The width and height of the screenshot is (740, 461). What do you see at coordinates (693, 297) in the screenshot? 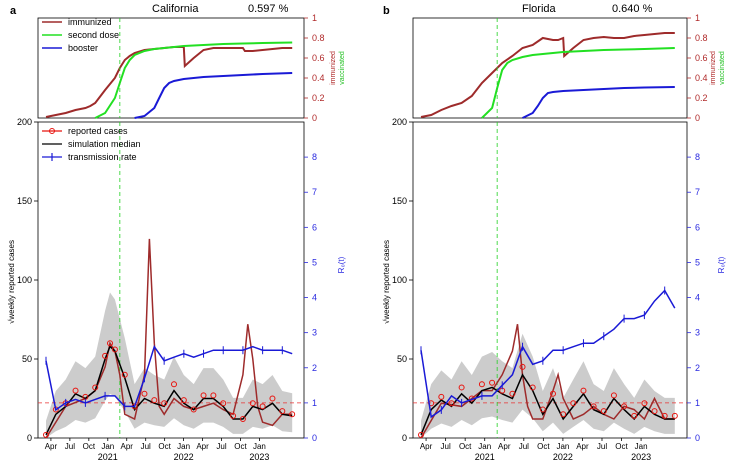
I see `bottom-right-axis: 0 1 2 3 4 5 6 7 8` at bounding box center [693, 297].